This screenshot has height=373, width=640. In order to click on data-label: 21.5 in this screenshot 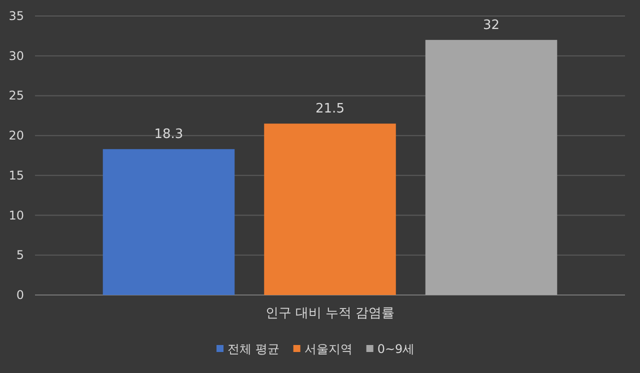, I will do `click(330, 109)`.